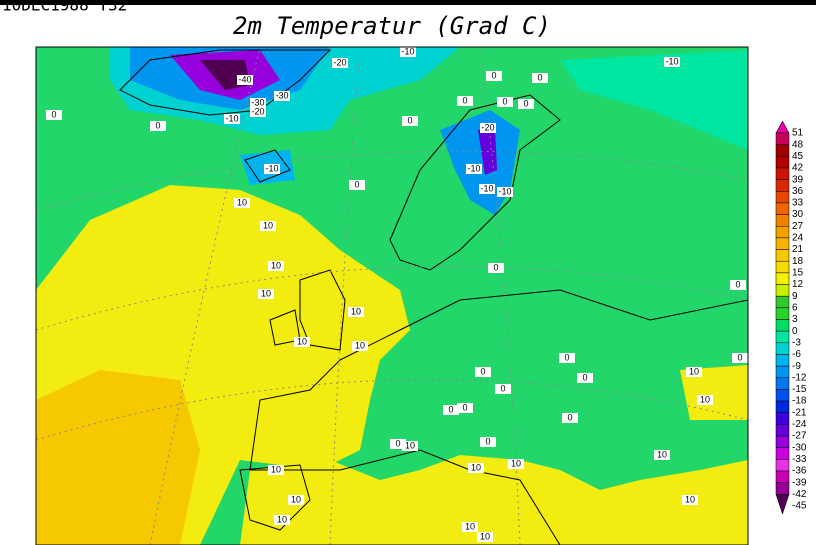 The image size is (816, 545). What do you see at coordinates (795, 307) in the screenshot?
I see `colorbar-label: 6` at bounding box center [795, 307].